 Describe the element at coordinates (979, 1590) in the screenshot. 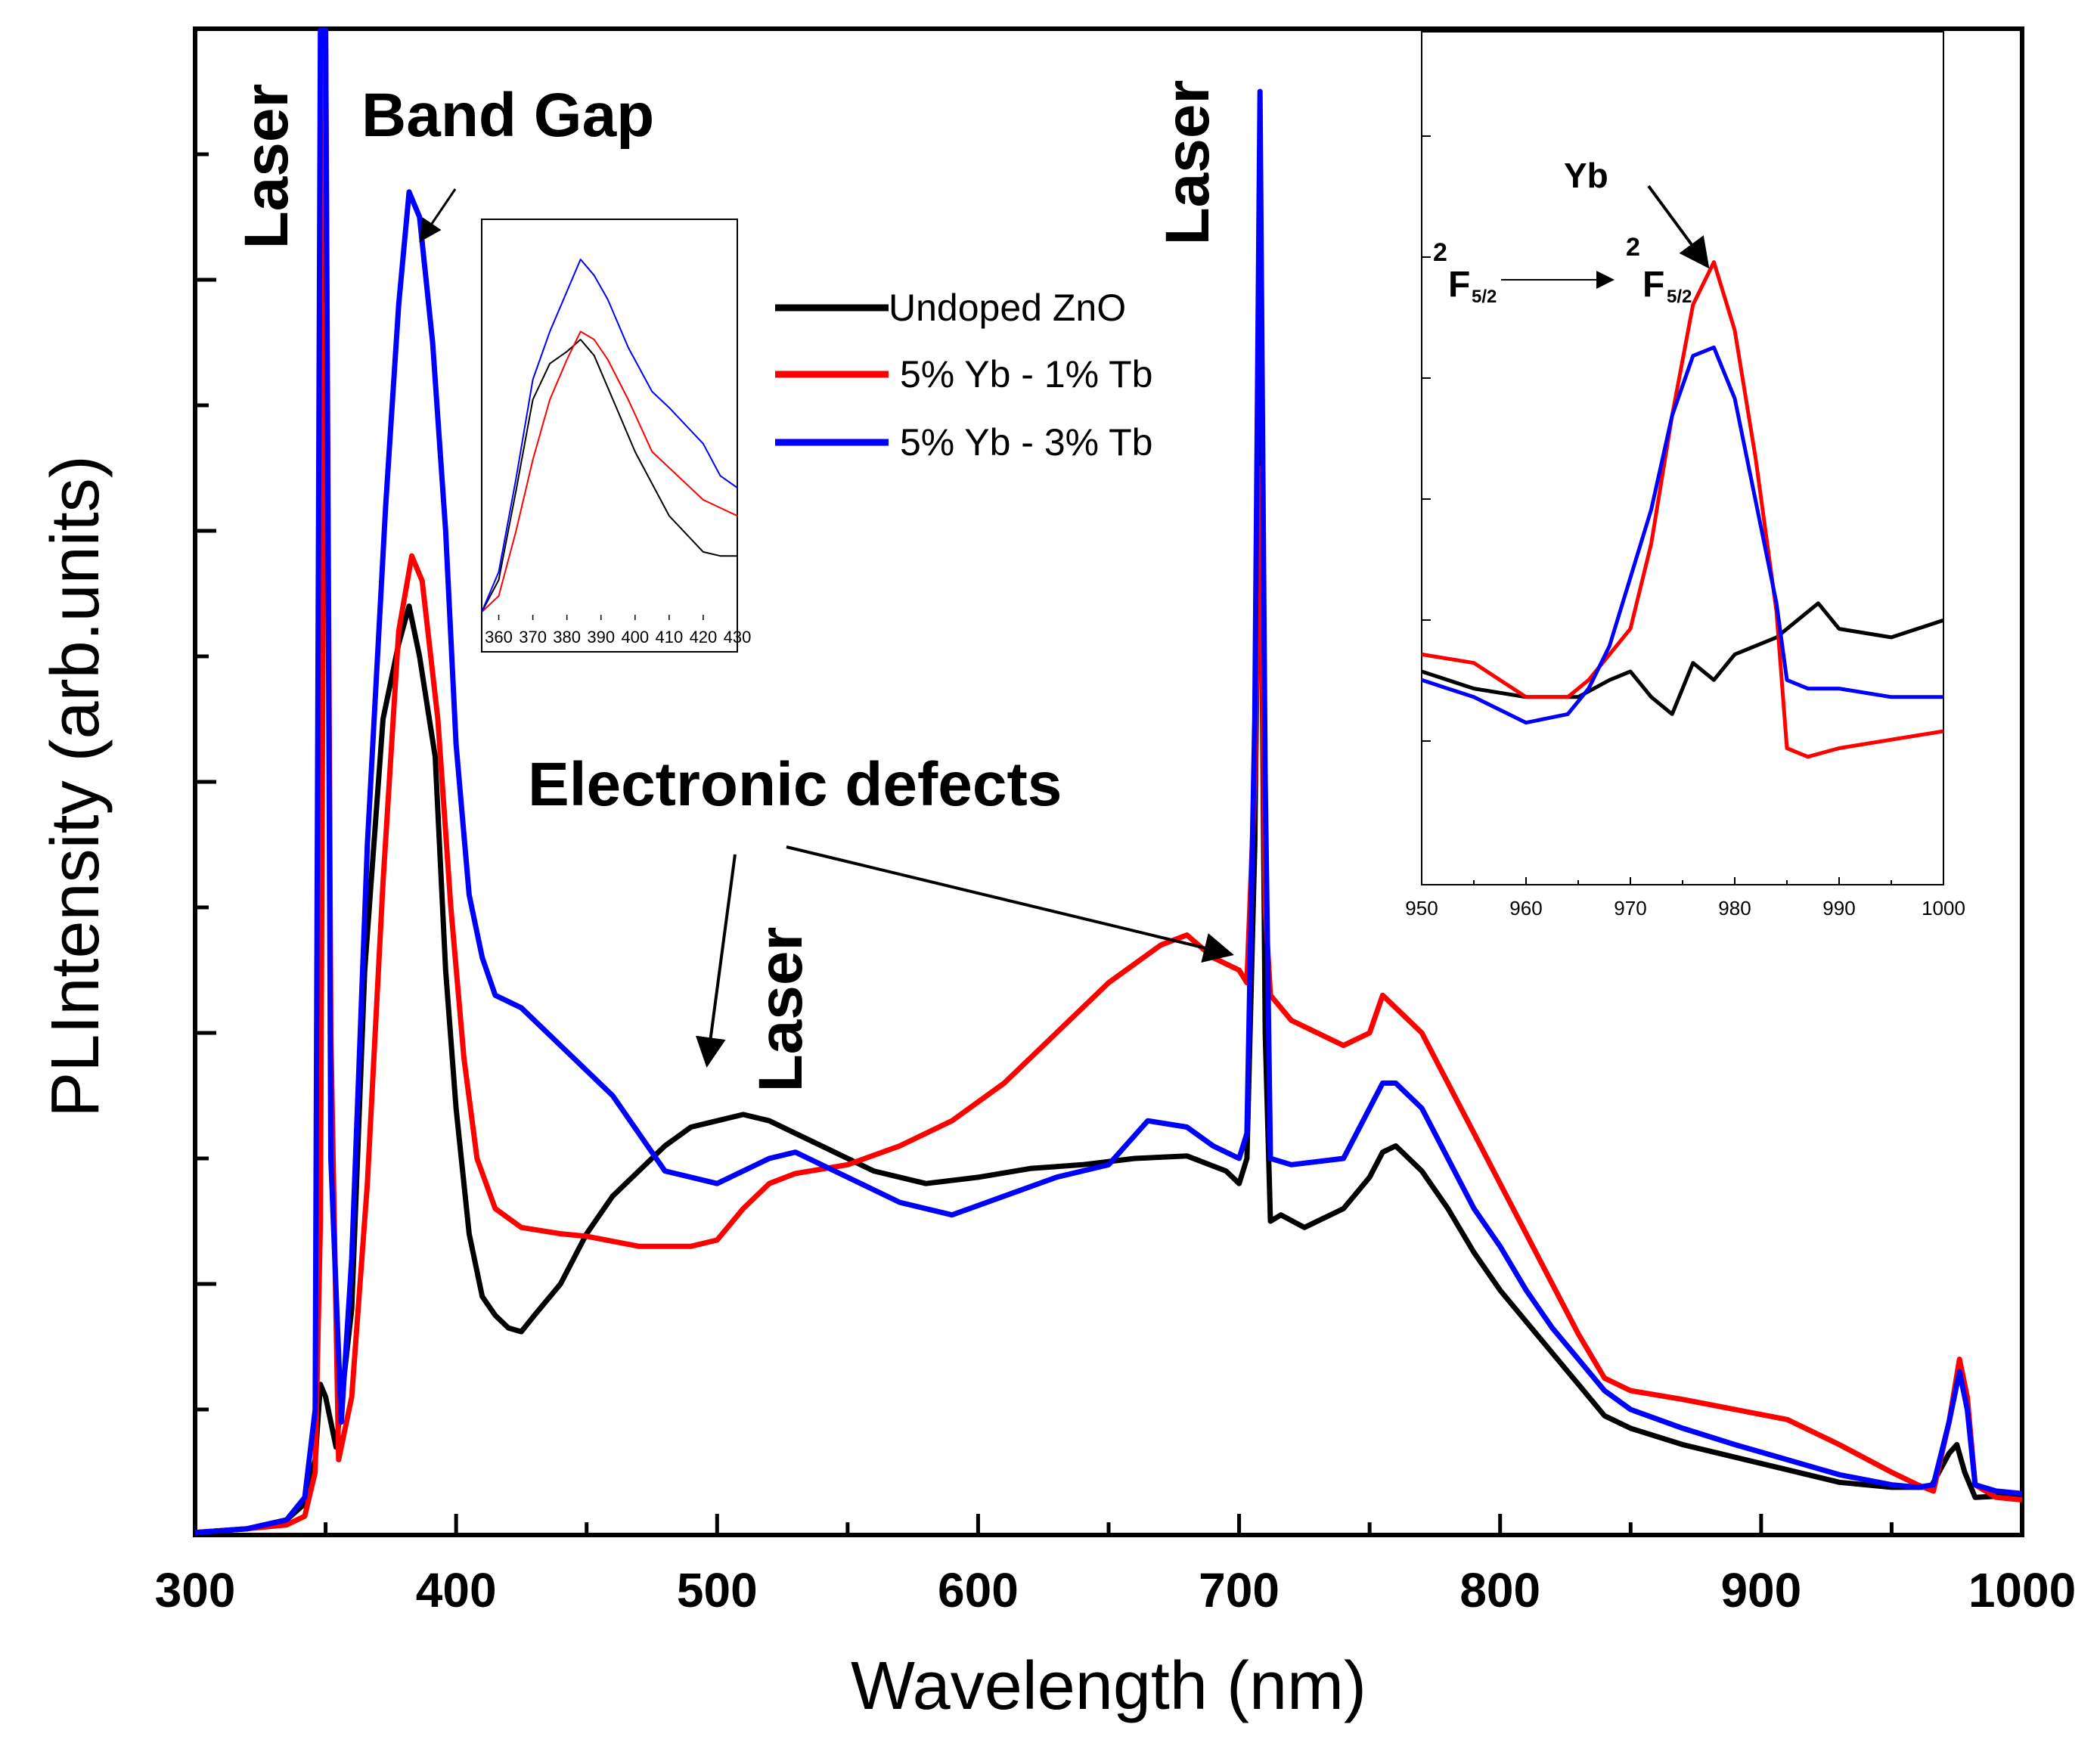

I see `main-xtick-label-600: 600` at that location.